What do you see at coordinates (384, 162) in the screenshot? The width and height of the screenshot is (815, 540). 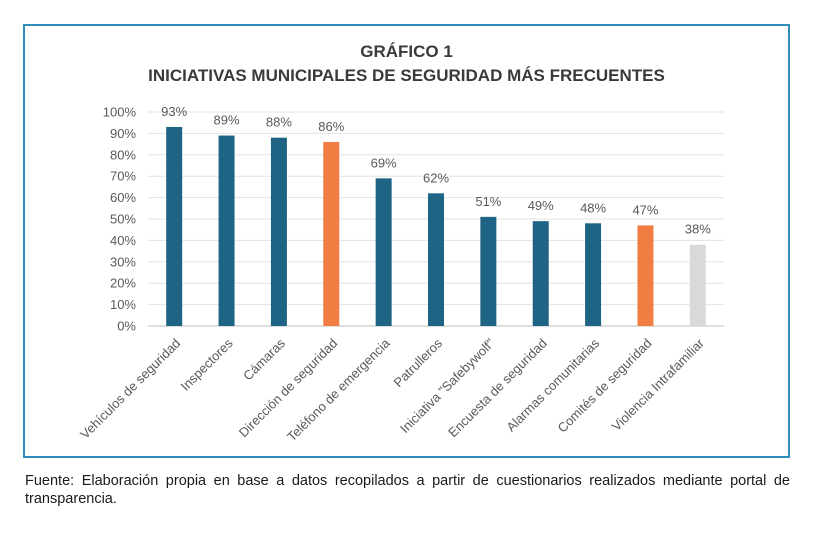 I see `data-label: 69%` at bounding box center [384, 162].